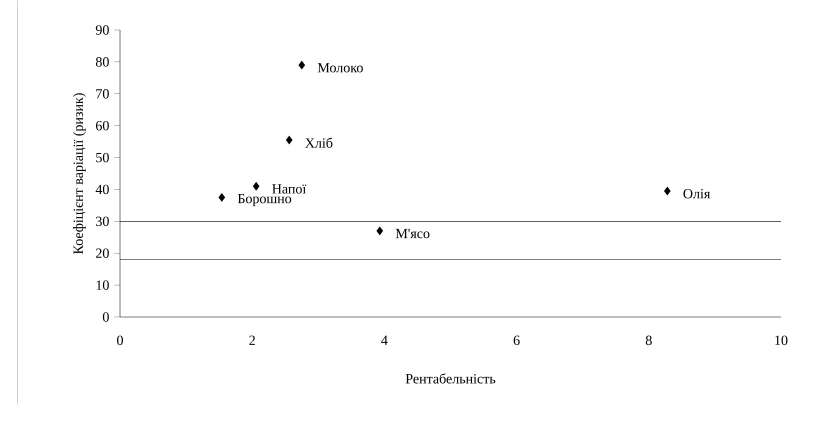 The width and height of the screenshot is (816, 431). What do you see at coordinates (289, 189) in the screenshot?
I see `annotation: Напої` at bounding box center [289, 189].